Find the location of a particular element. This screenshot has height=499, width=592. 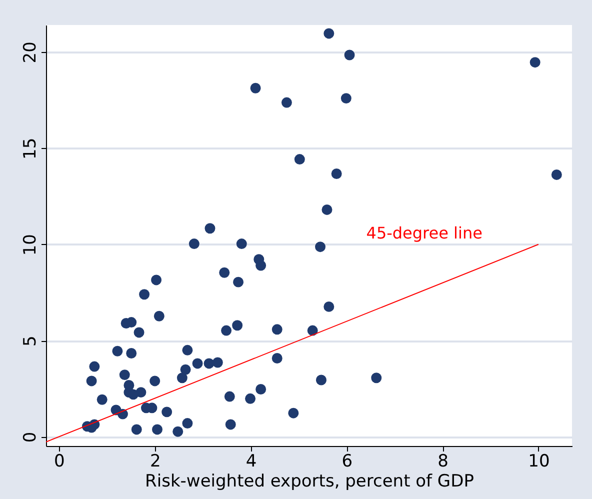

series-label: 45-degree line is located at coordinates (424, 232).